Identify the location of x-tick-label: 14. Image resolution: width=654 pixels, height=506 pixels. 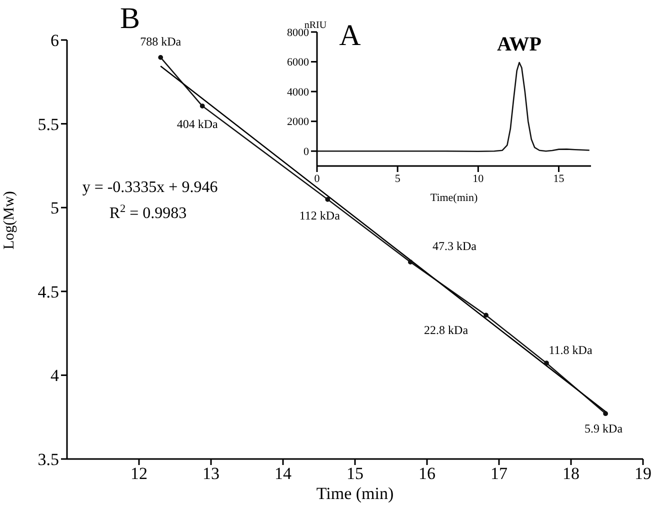
(283, 474).